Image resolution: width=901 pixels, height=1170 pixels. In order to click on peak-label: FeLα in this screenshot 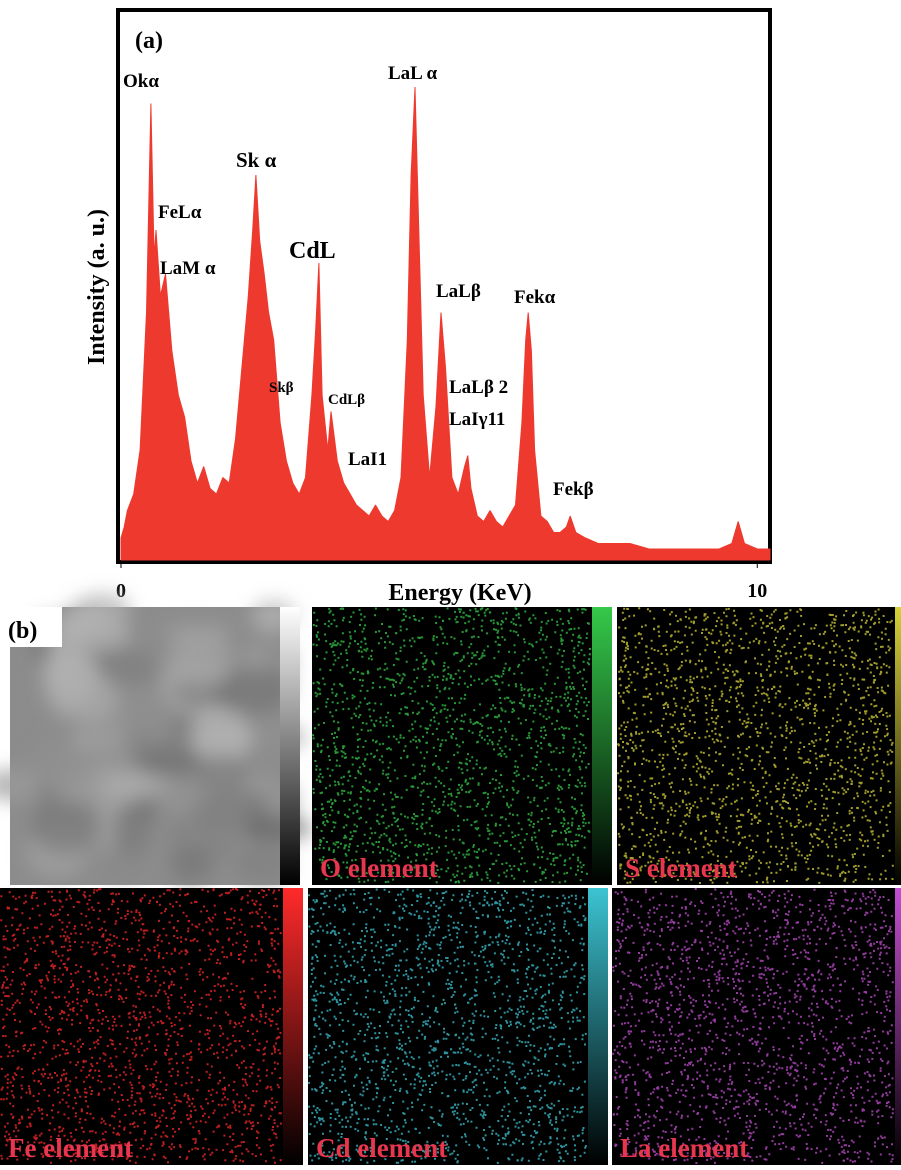, I will do `click(180, 212)`.